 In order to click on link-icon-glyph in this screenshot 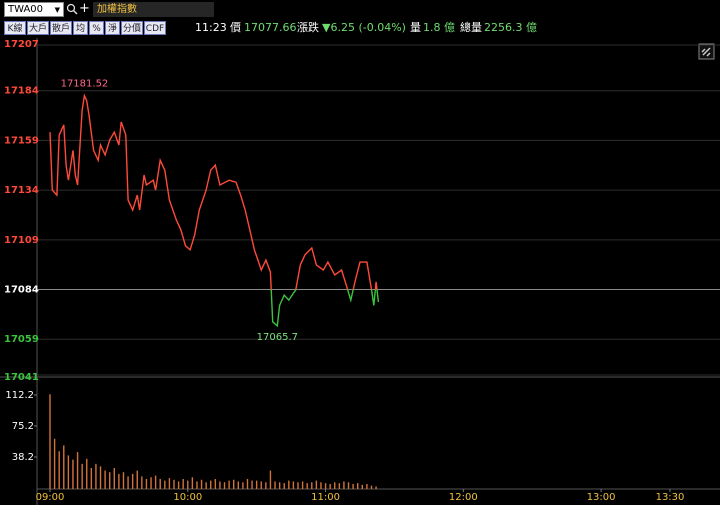, I will do `click(706, 52)`.